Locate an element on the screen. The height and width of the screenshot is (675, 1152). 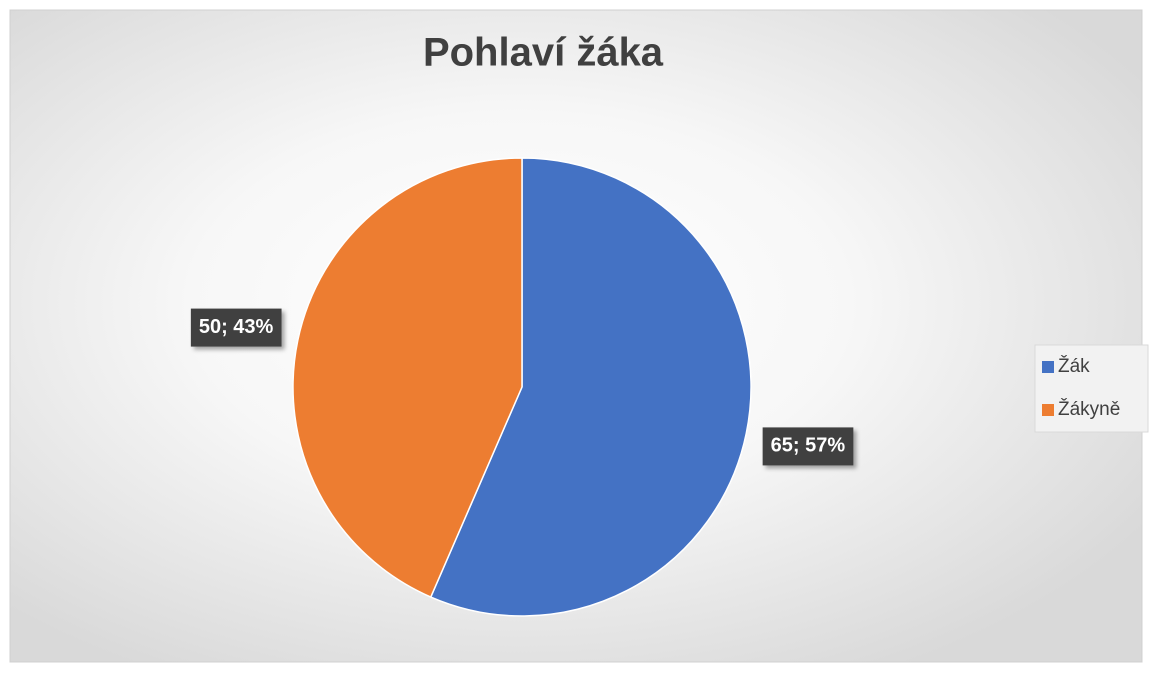
data-label: 50; 43% is located at coordinates (236, 327).